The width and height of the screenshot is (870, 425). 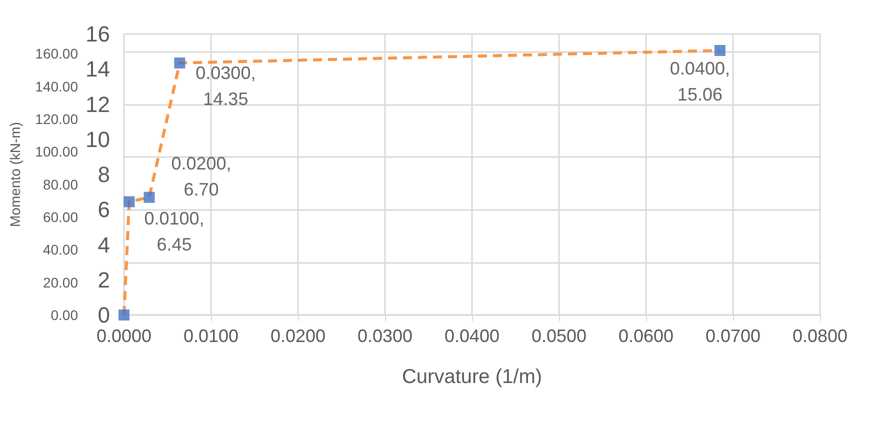 I want to click on x-tick-label: 0.0700, so click(x=733, y=336).